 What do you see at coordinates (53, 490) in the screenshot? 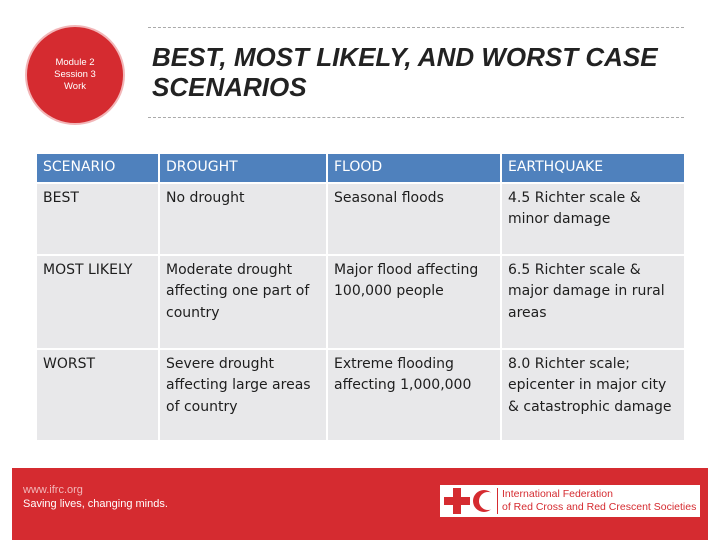
I see `footer-url: www.ifrc.org` at bounding box center [53, 490].